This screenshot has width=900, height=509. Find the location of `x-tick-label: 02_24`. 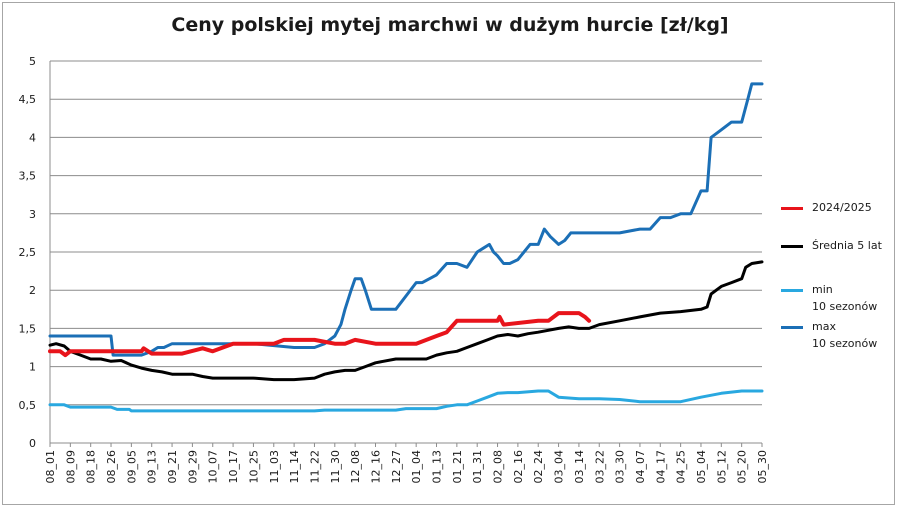

x-tick-label: 02_24 is located at coordinates (538, 467).